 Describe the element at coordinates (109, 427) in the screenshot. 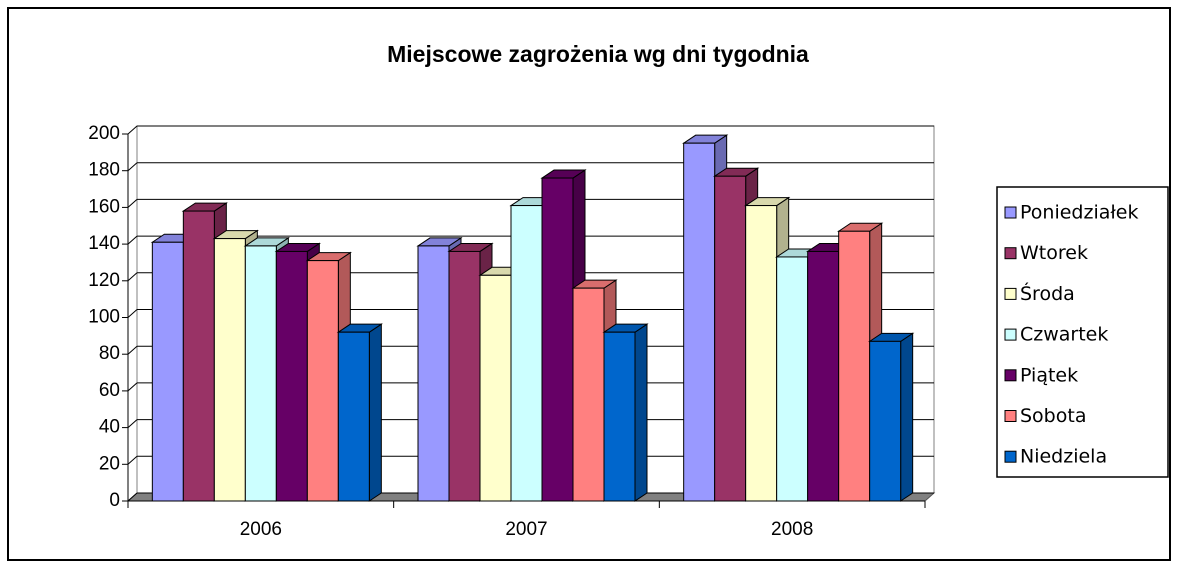

I see `y-tick-label: 40` at that location.